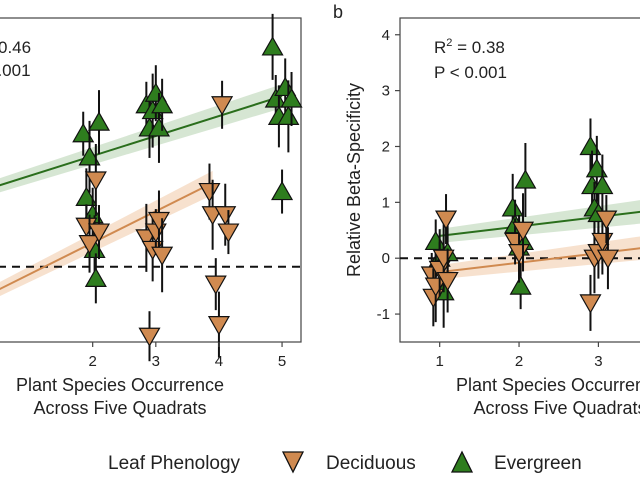 This screenshot has width=640, height=480. Describe the element at coordinates (440, 361) in the screenshot. I see `panel-b-x-tick-label: 1` at that location.